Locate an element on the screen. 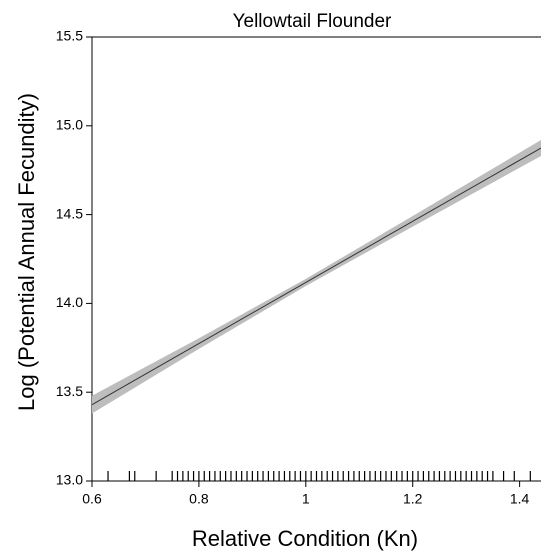 This screenshot has width=541, height=558. y-axis-label: Log (Potential Annual Fecundity) is located at coordinates (26, 252).